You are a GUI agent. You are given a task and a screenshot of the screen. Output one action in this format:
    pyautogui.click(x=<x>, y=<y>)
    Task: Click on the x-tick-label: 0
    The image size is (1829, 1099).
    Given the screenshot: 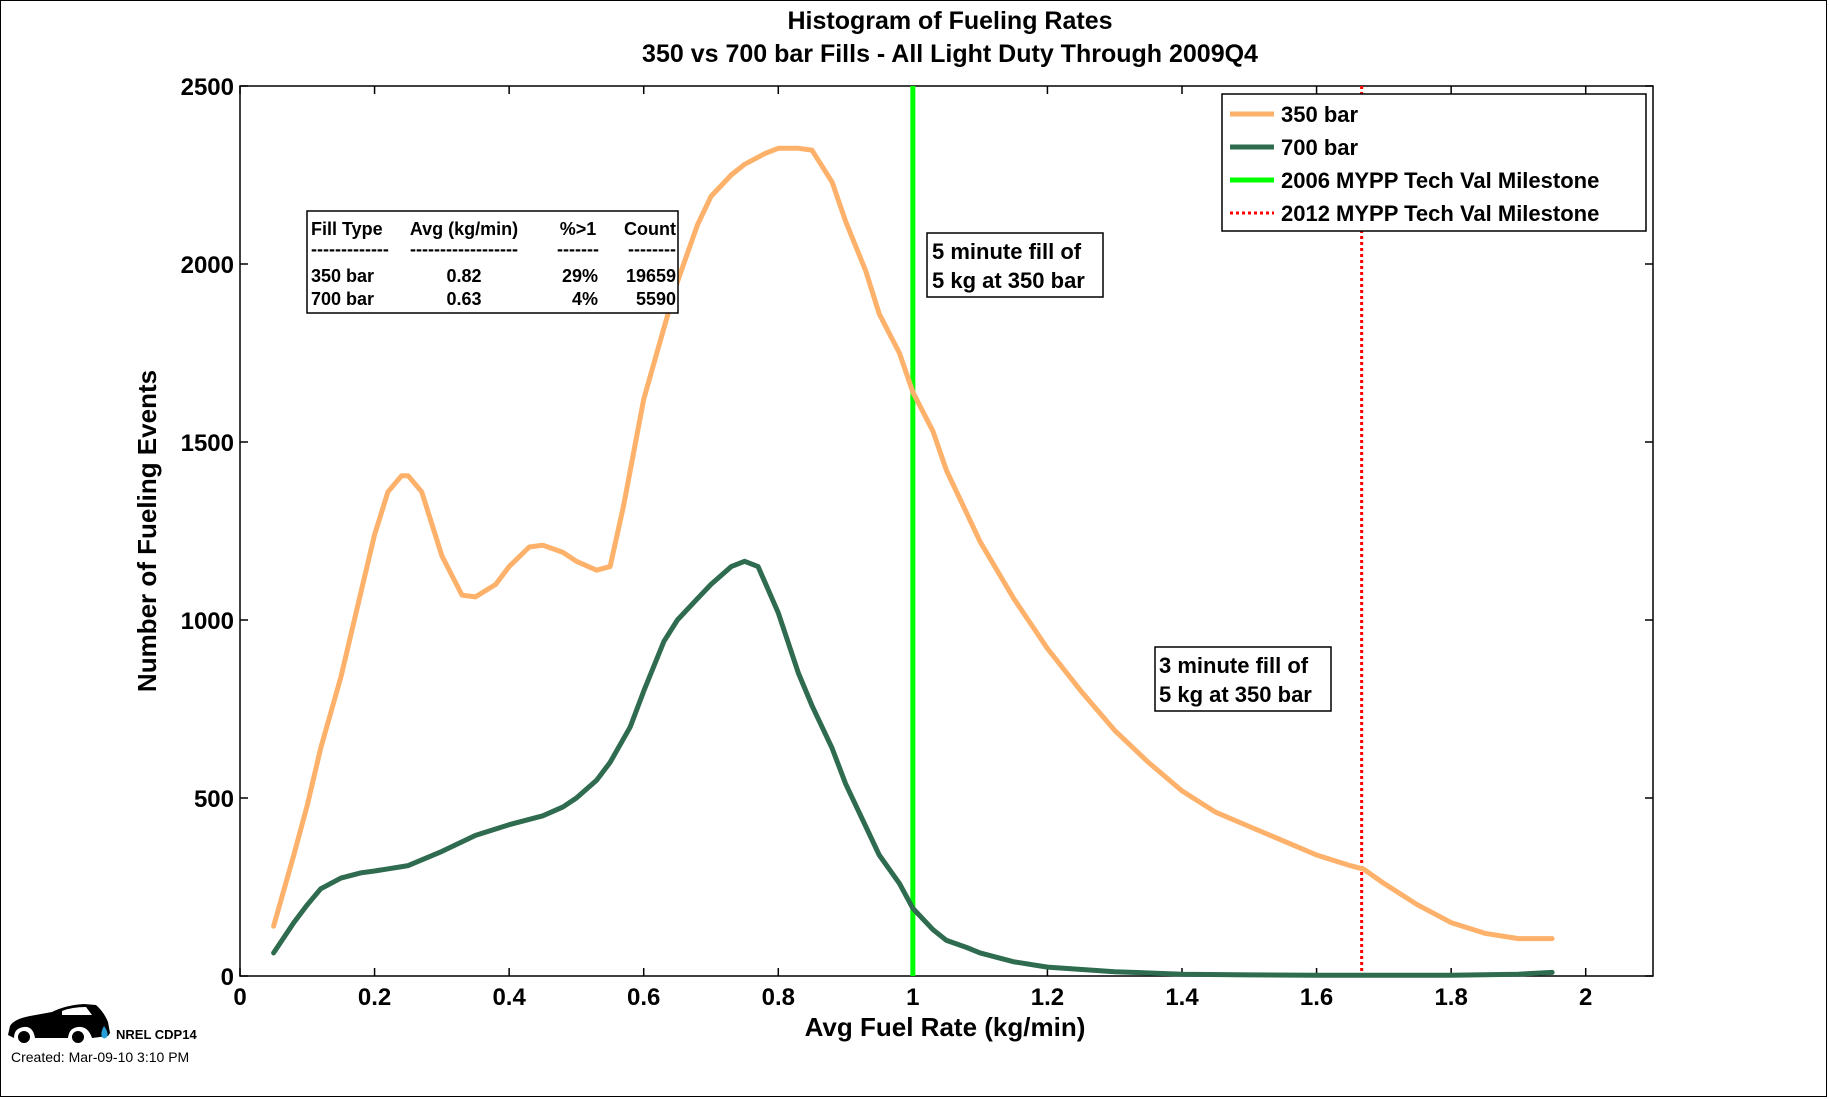 What is the action you would take?
    pyautogui.click(x=239, y=997)
    